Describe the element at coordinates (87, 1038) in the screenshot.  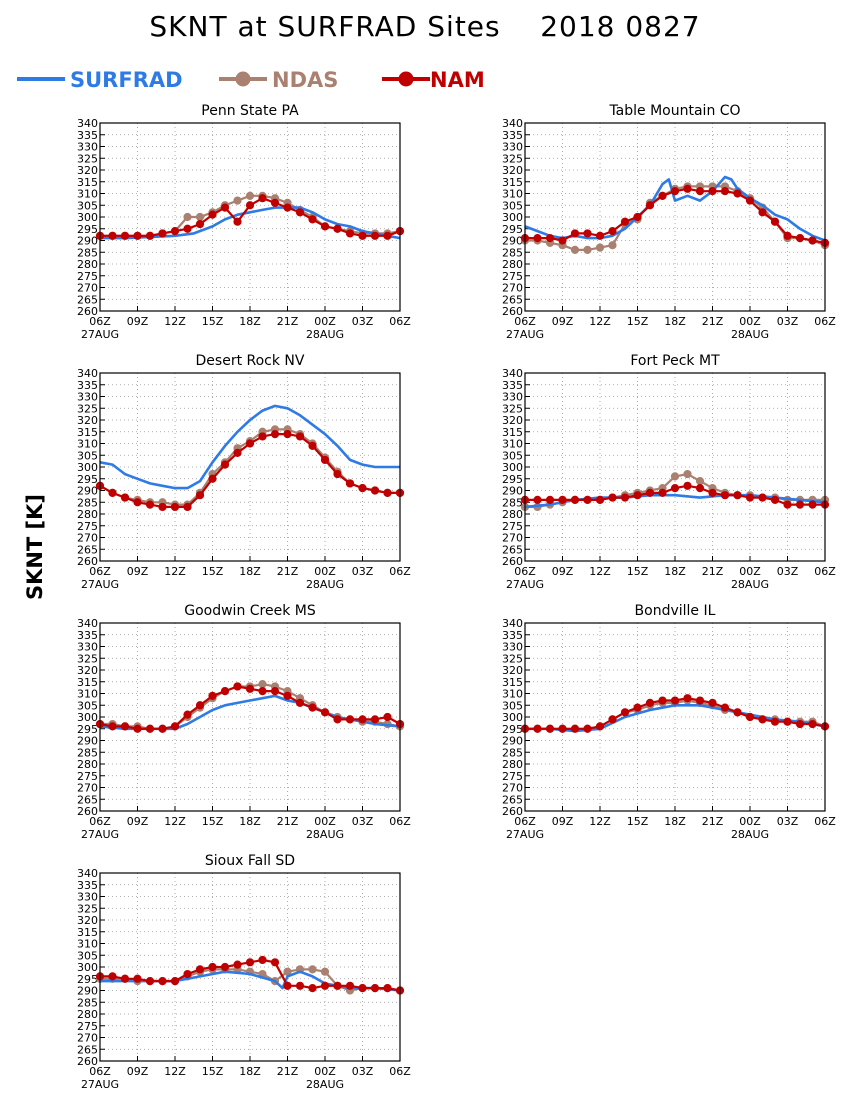
I see `y-tick-label: 270` at that location.